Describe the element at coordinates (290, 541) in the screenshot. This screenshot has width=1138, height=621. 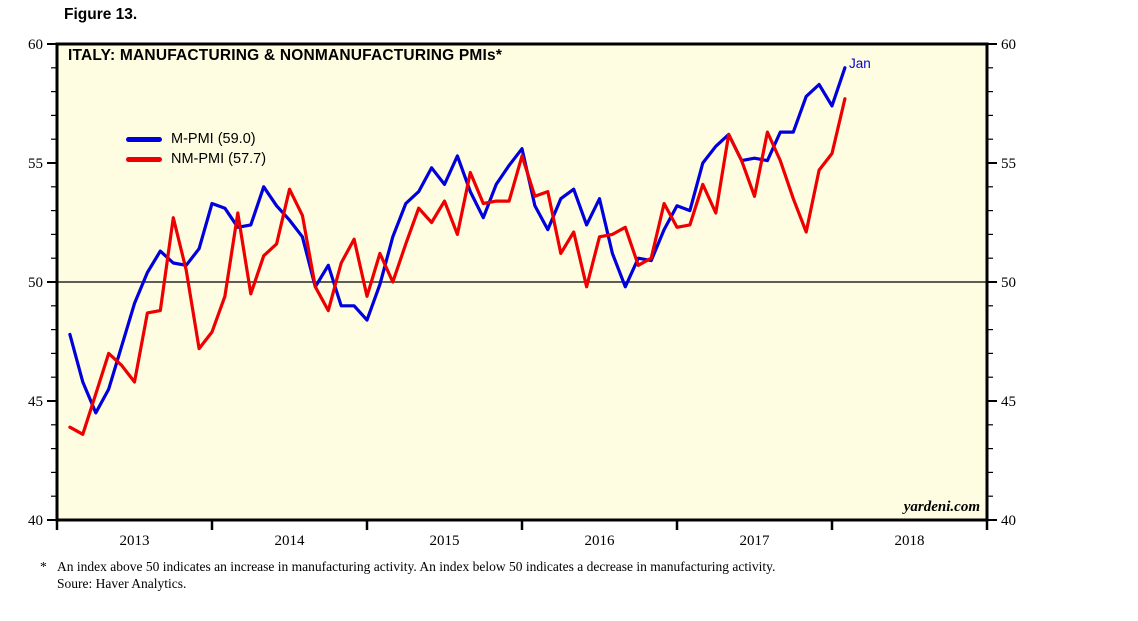
I see `x-axis-year-label: 2014` at that location.